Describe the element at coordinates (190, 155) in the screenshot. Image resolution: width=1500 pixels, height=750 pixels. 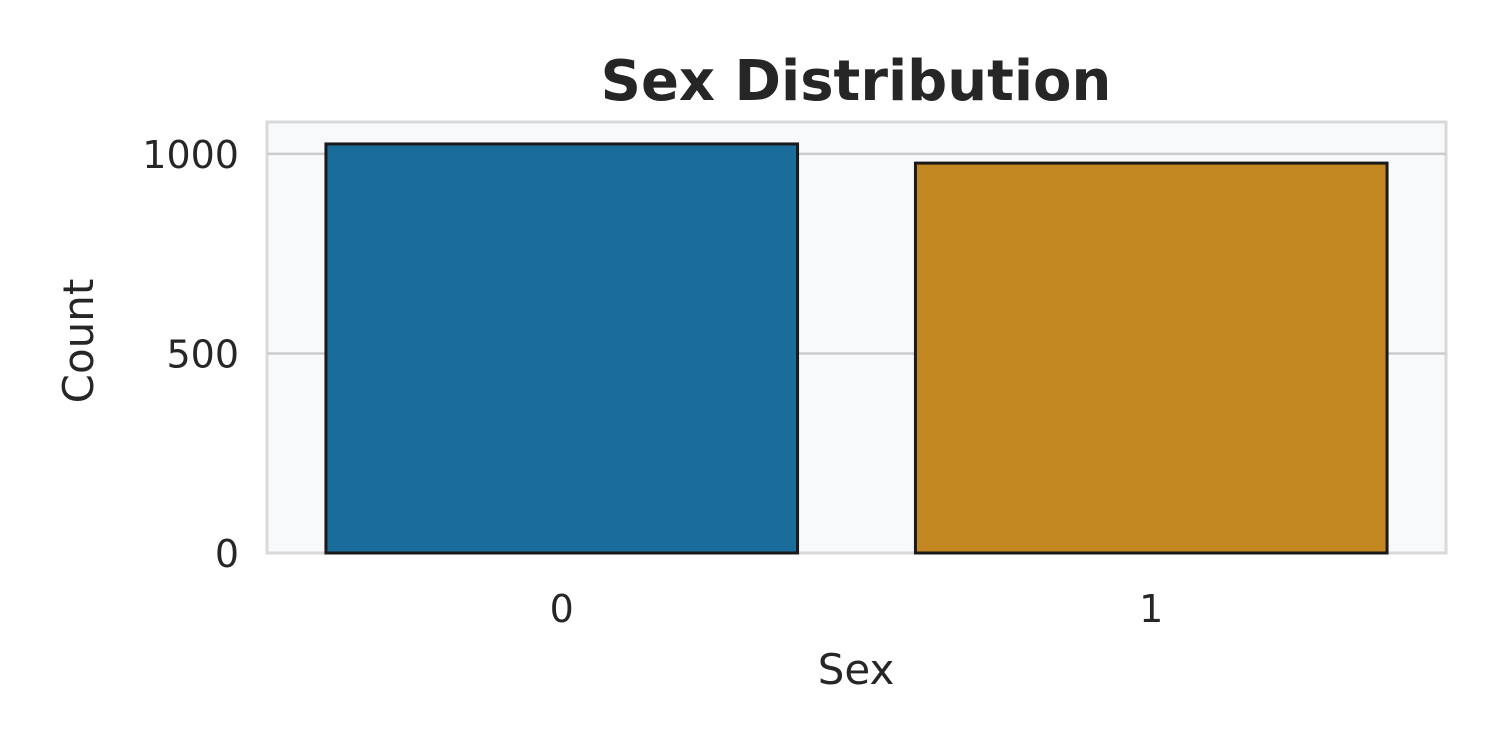
I see `y-tick-label: 1000` at that location.